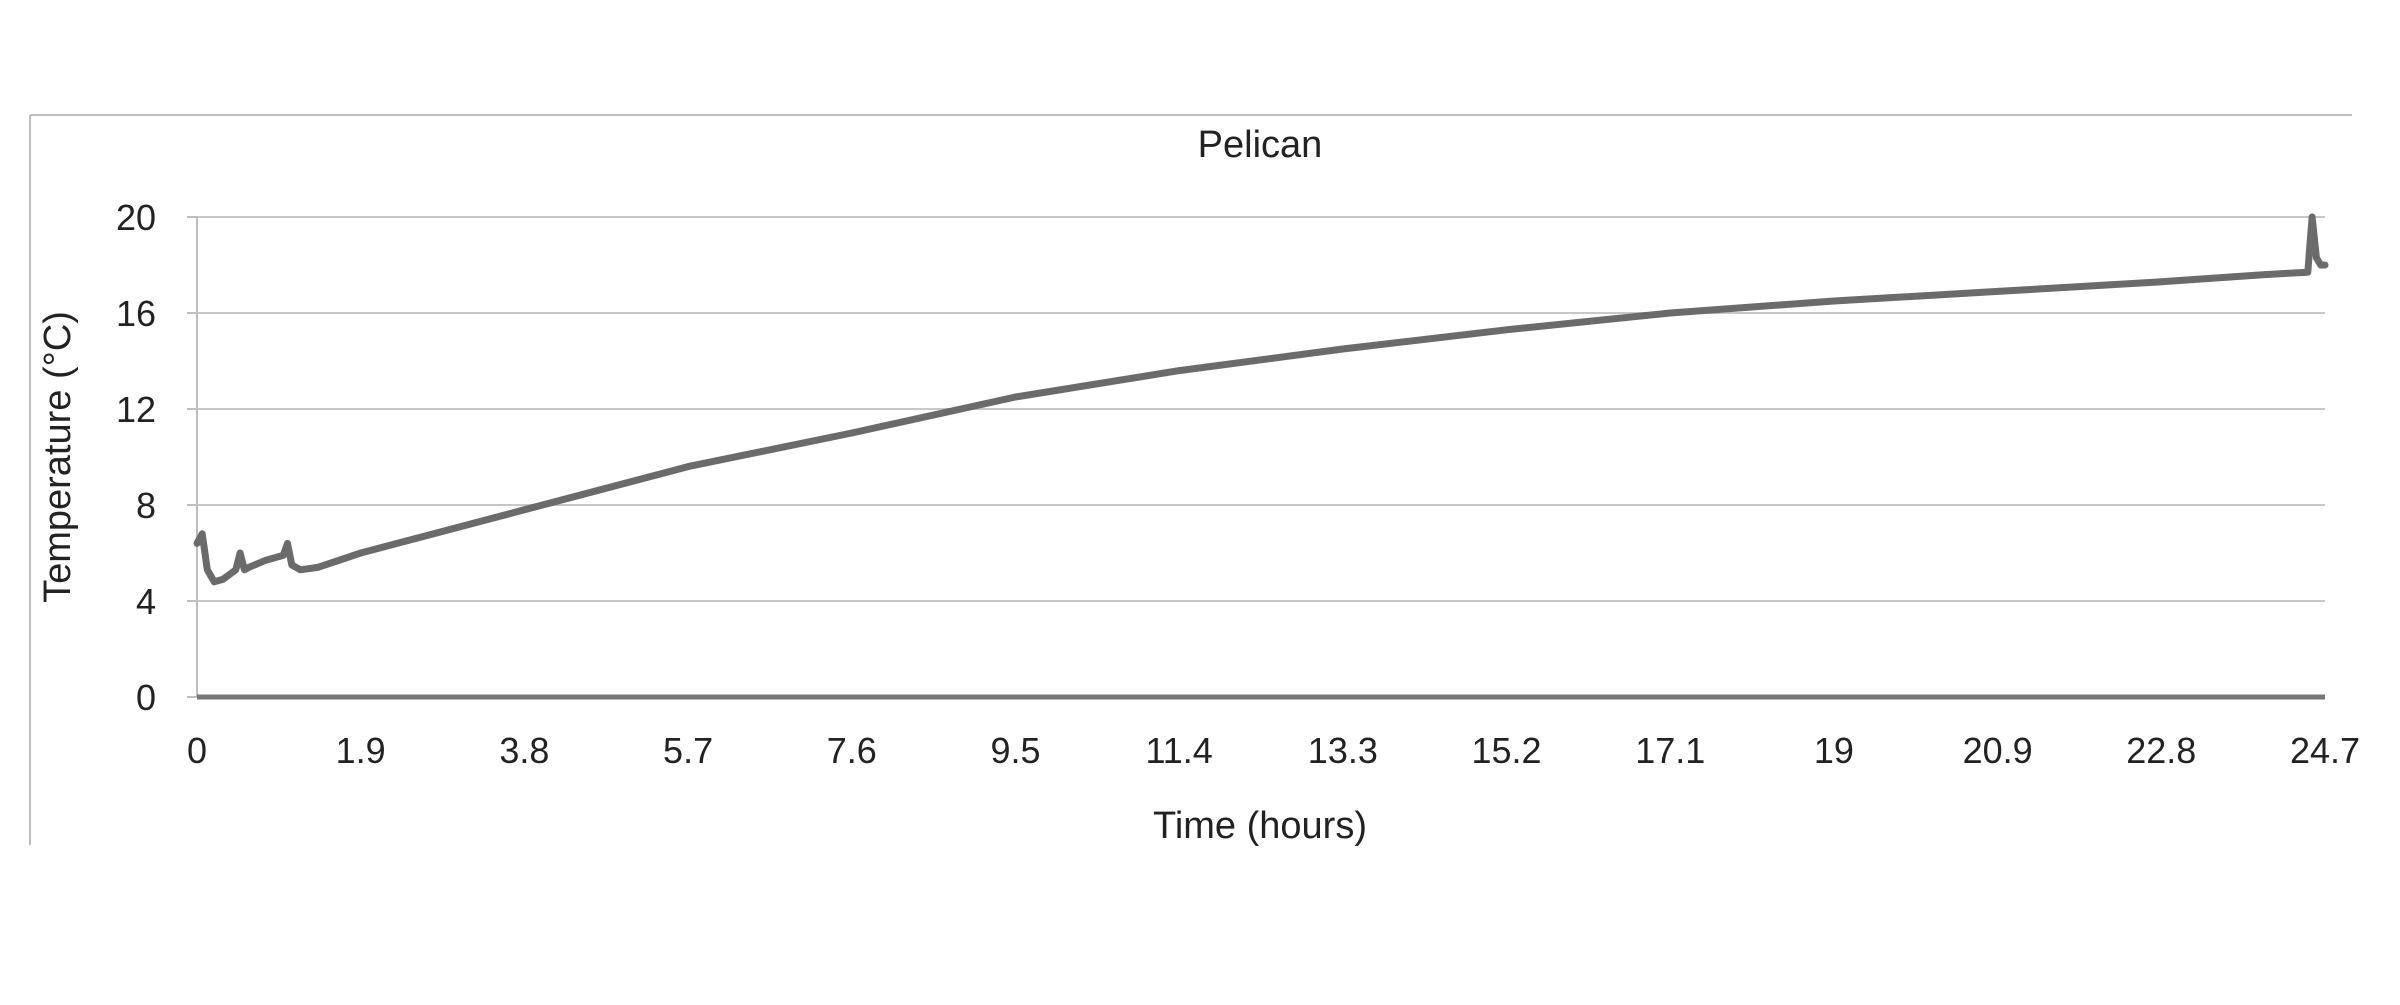  What do you see at coordinates (1834, 750) in the screenshot?
I see `x-tick-label: 19` at bounding box center [1834, 750].